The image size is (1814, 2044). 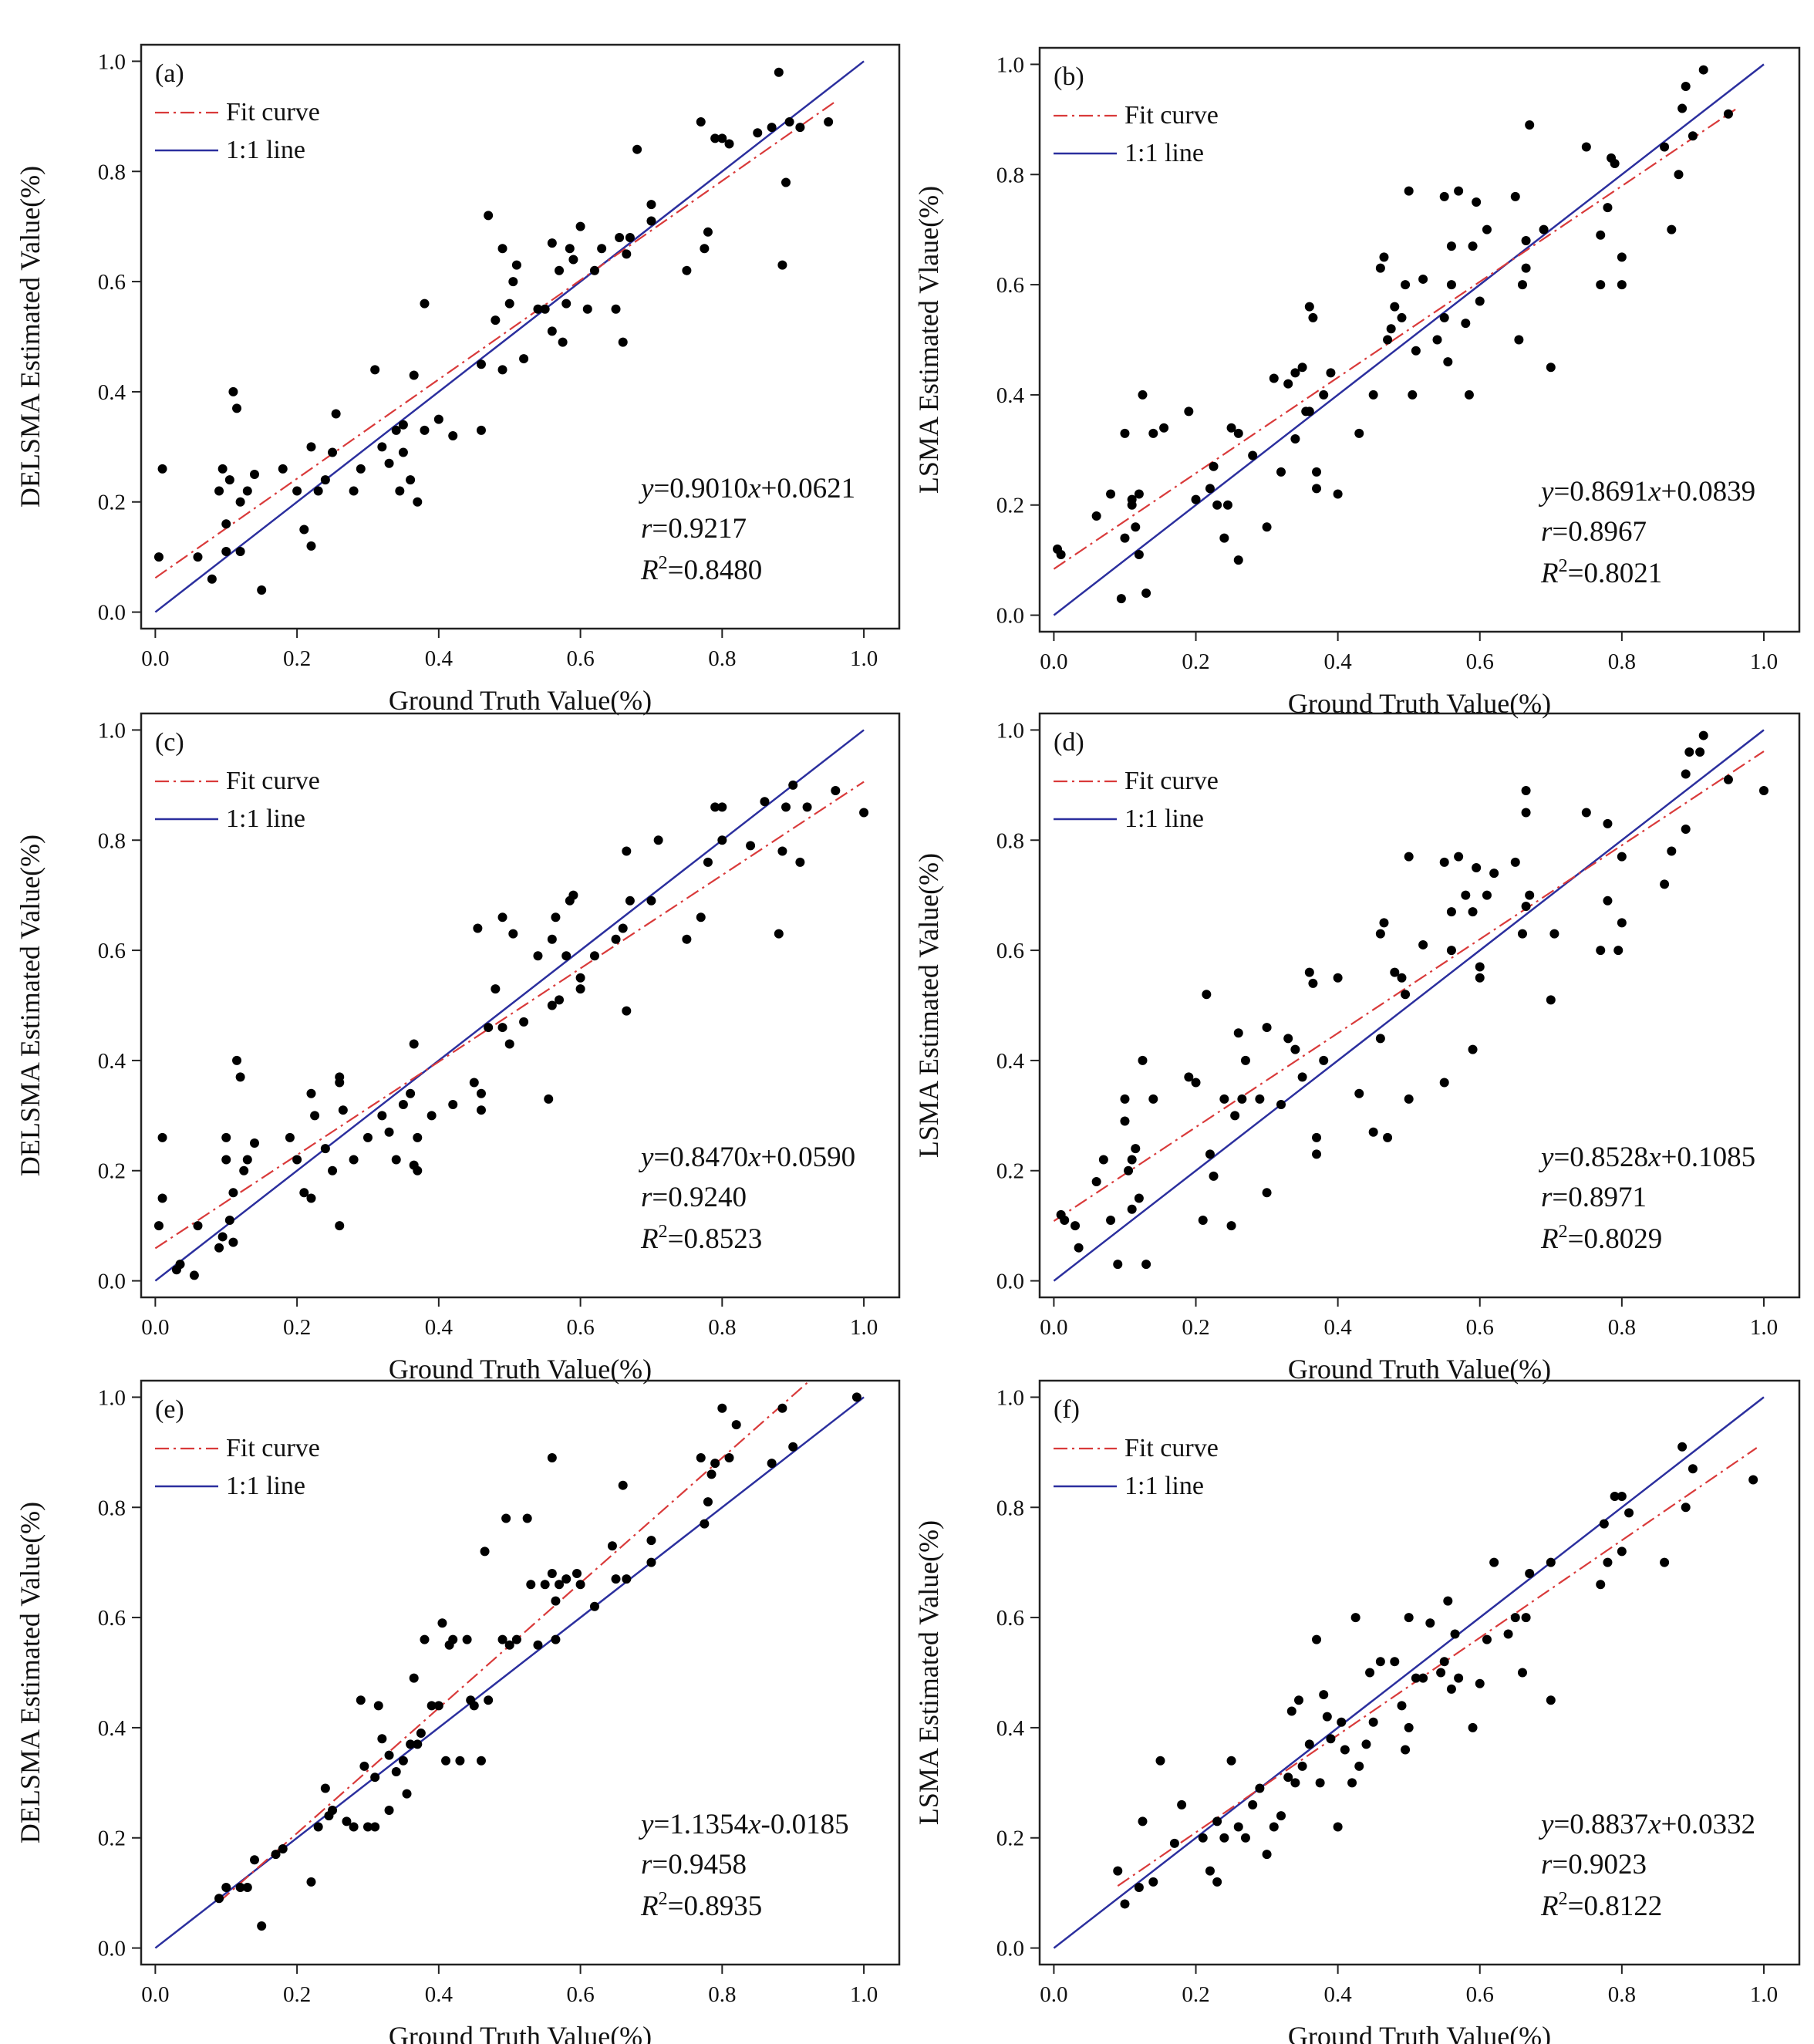 What do you see at coordinates (1480, 1327) in the screenshot?
I see `x-tick-label: 0.6` at bounding box center [1480, 1327].